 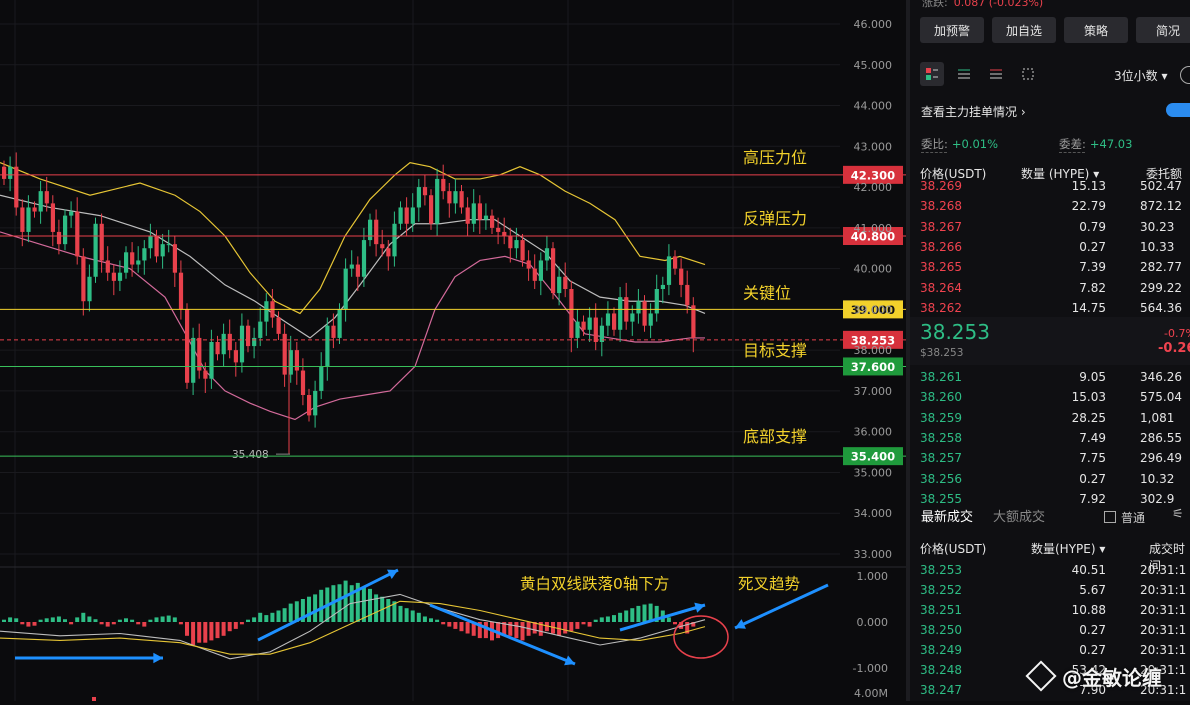 I want to click on depth-toggle, so click(x=1178, y=110).